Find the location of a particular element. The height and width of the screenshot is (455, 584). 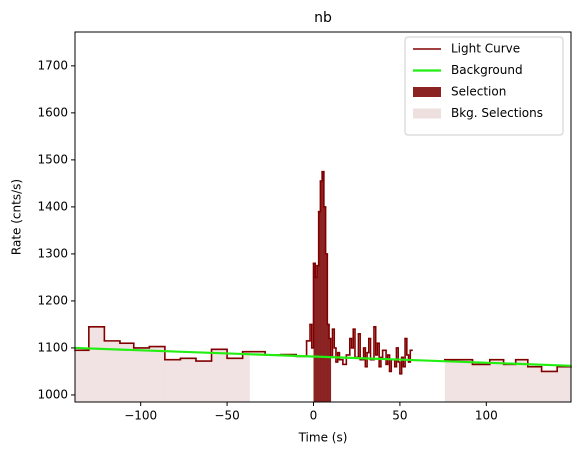

x-axis-label: Time (s) is located at coordinates (323, 438).